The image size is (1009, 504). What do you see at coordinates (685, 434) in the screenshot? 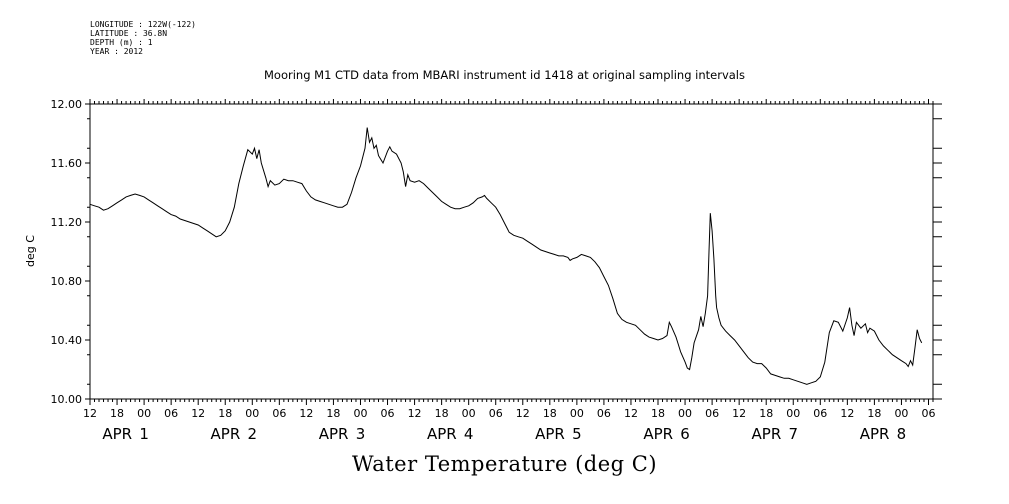
I see `day-number-label: 6` at bounding box center [685, 434].